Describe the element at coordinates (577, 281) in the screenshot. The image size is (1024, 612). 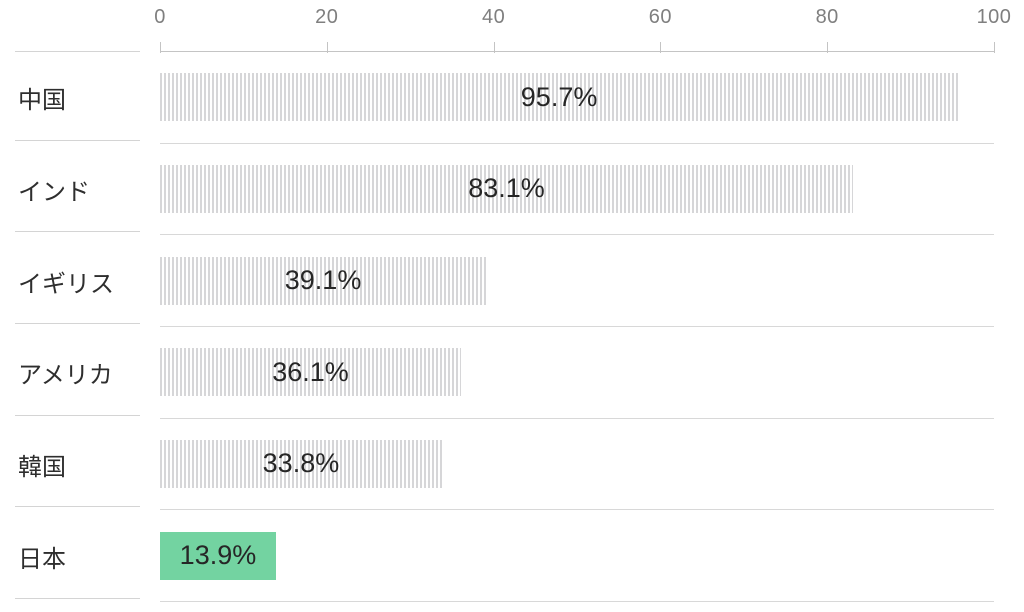
I see `bar-track: 39.1%` at that location.